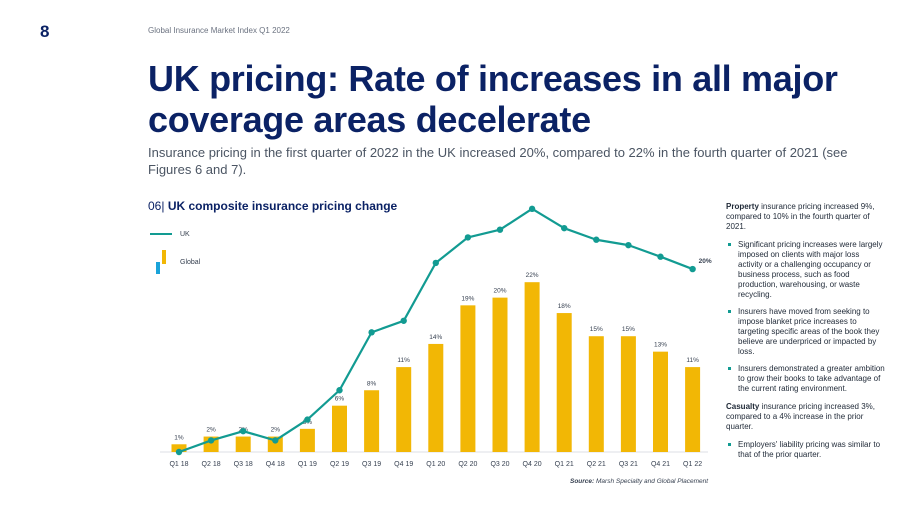 The height and width of the screenshot is (518, 920). Describe the element at coordinates (243, 464) in the screenshot. I see `x-tick-label: Q3 18` at that location.